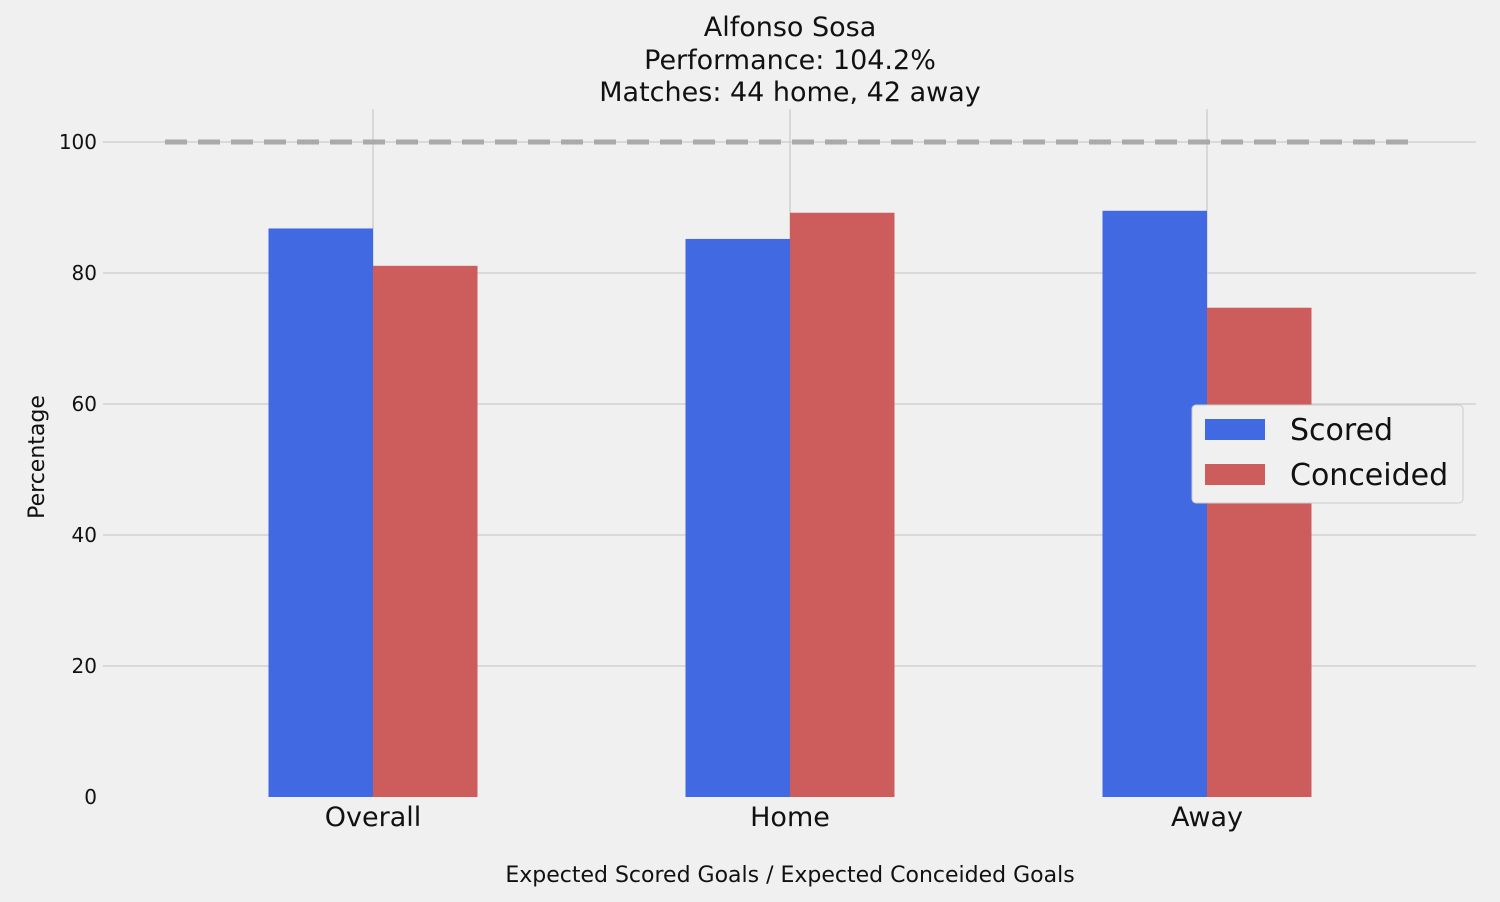 This screenshot has width=1500, height=902. Describe the element at coordinates (1207, 817) in the screenshot. I see `x-tick-label: Away` at that location.